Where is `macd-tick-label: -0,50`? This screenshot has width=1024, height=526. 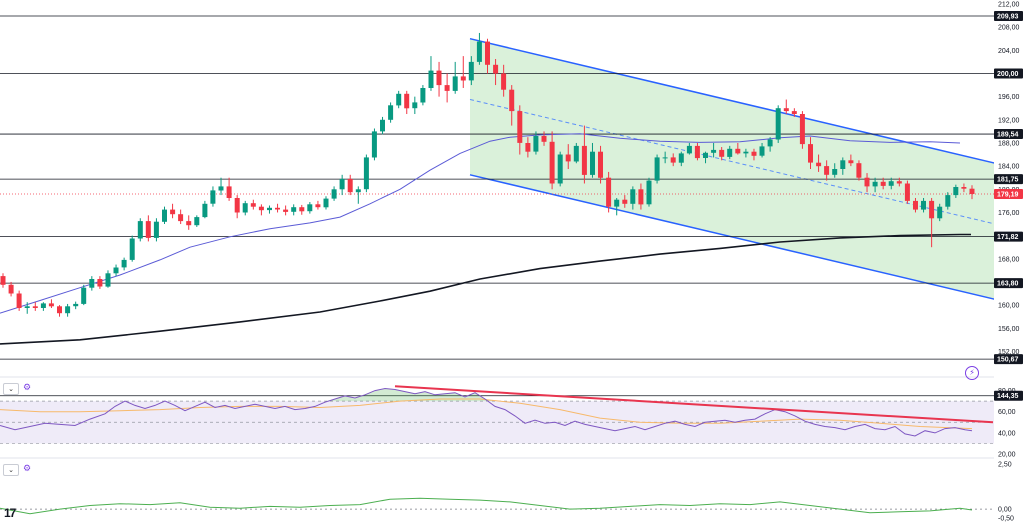 macd-tick-label: -0,50 is located at coordinates (1006, 519).